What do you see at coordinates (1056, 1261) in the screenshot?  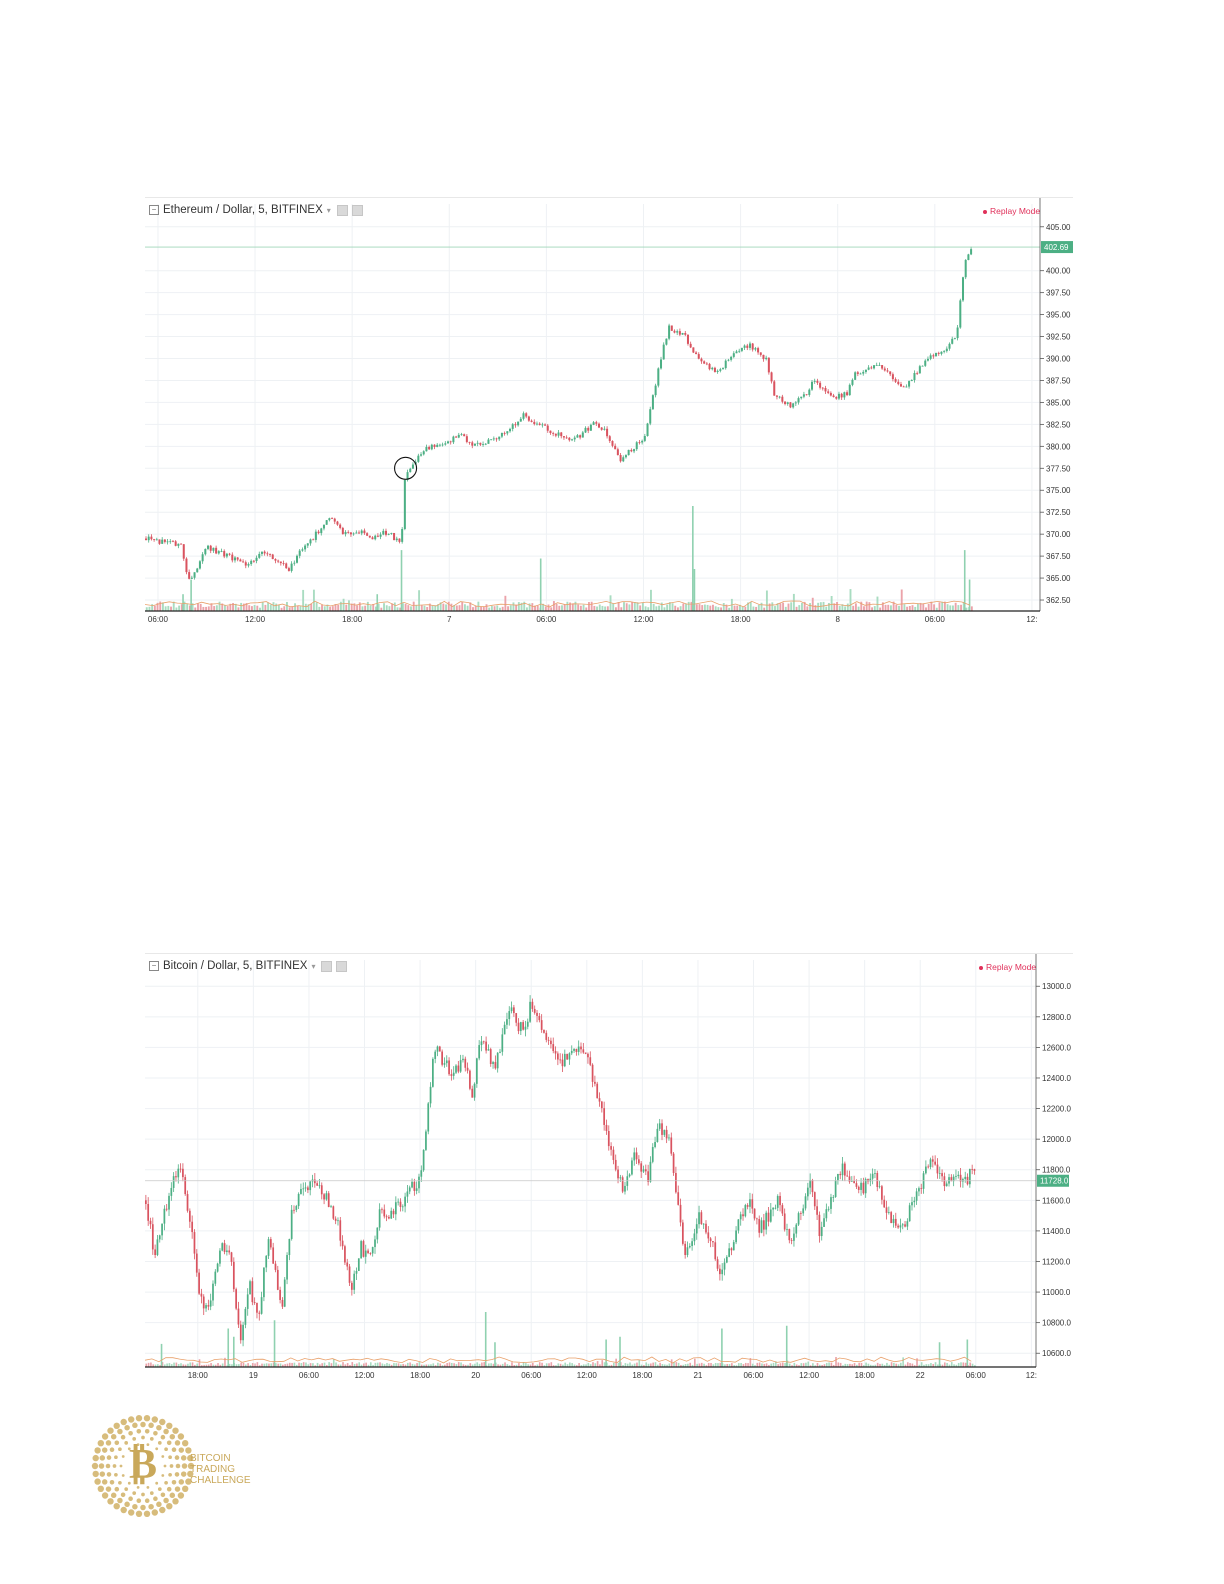 I see `y-tick-label: 11200.0` at bounding box center [1056, 1261].